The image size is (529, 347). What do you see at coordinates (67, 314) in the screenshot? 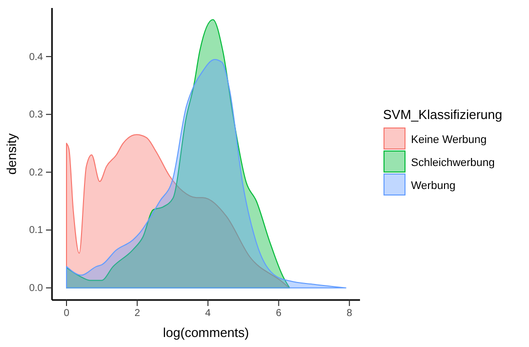
I see `x-tick-label: 0` at bounding box center [67, 314].